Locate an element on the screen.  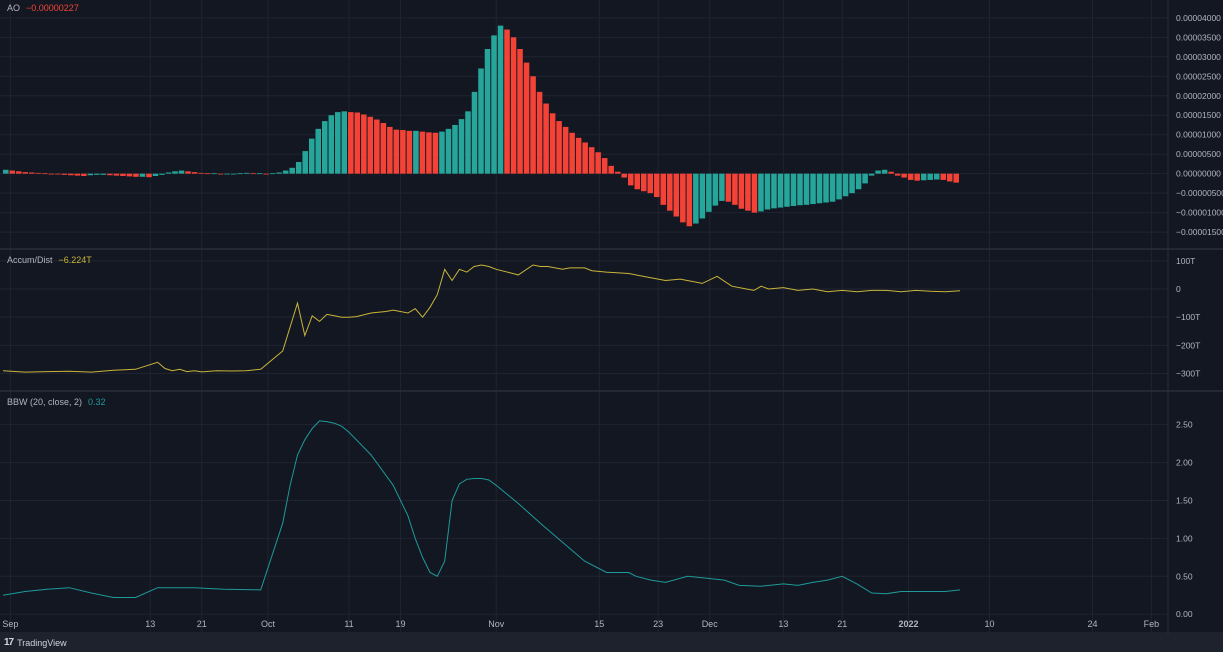
bbw-legend: BBW (20, close, 2) 0.32 is located at coordinates (56, 402).